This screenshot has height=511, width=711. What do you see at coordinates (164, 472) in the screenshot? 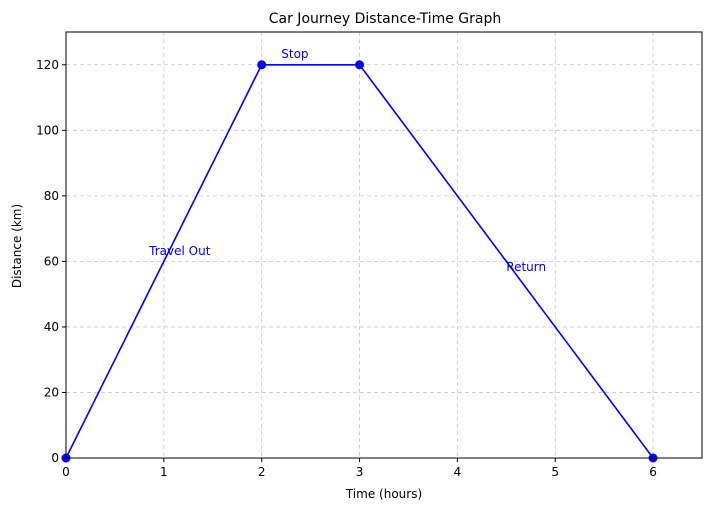
I see `x-tick-label: 1` at bounding box center [164, 472].